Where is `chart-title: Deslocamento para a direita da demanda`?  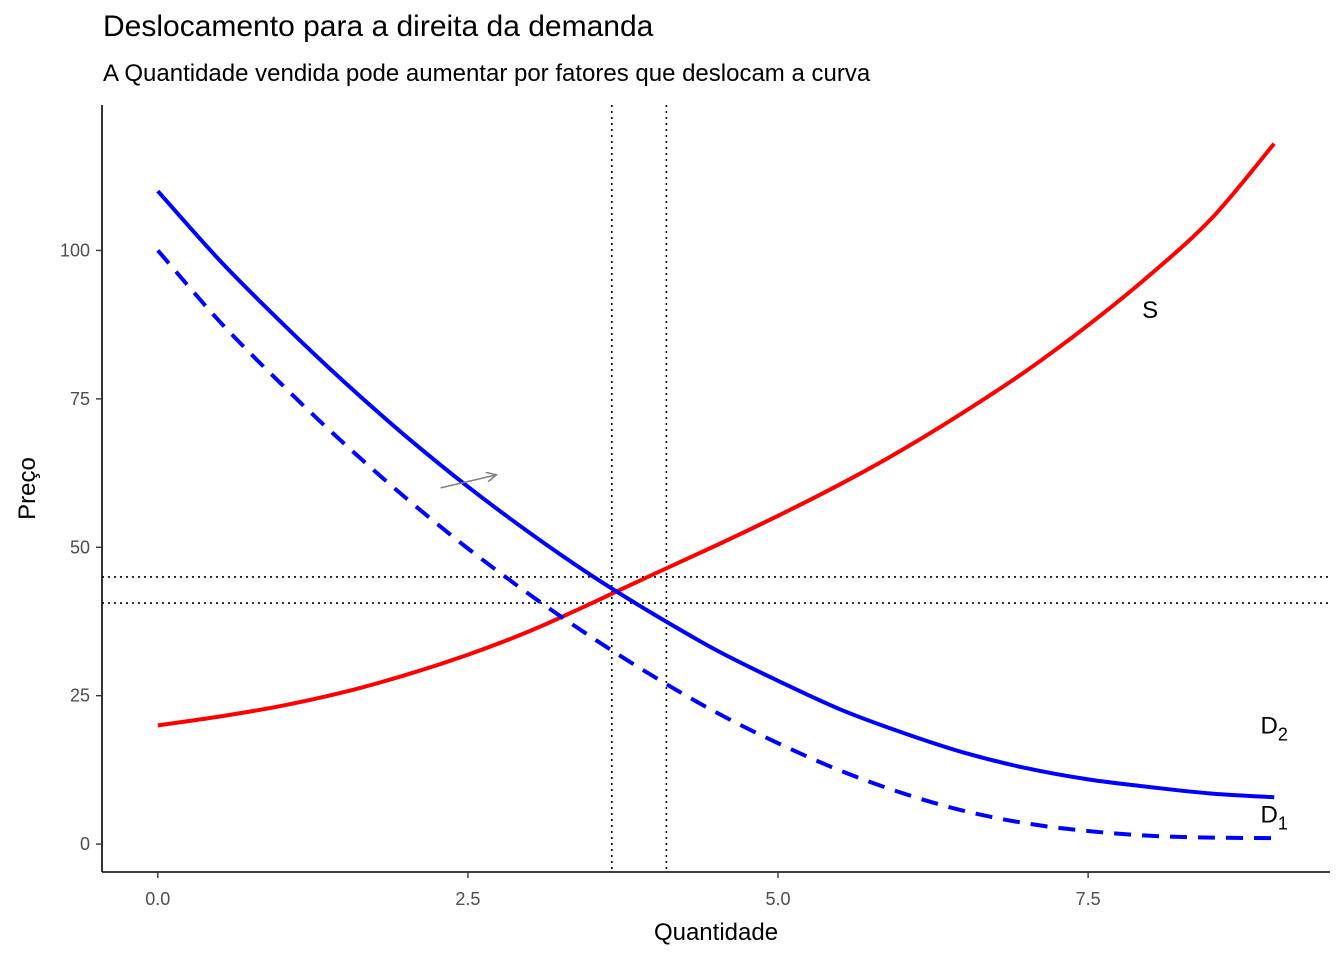
chart-title: Deslocamento para a direita da demanda is located at coordinates (378, 26).